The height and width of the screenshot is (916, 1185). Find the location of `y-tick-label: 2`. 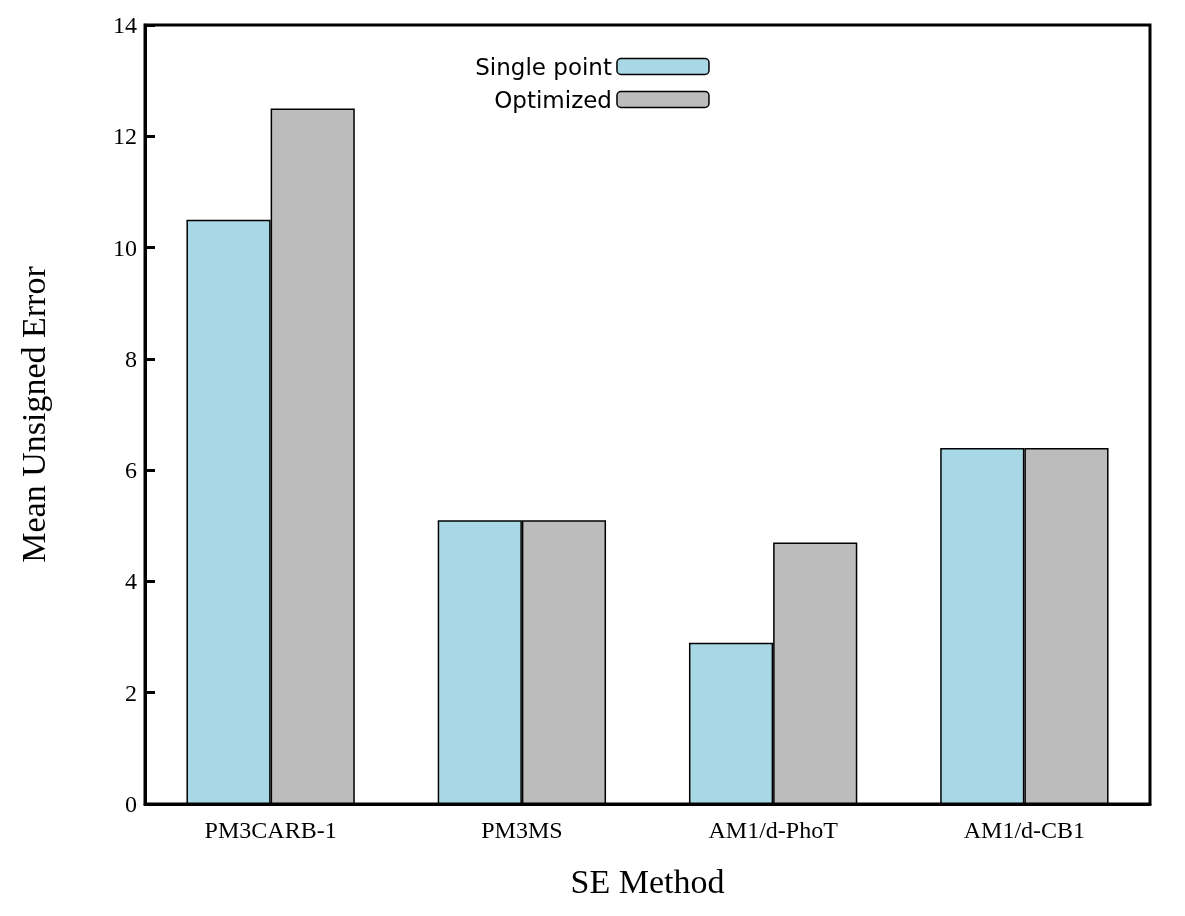

y-tick-label: 2 is located at coordinates (131, 692).